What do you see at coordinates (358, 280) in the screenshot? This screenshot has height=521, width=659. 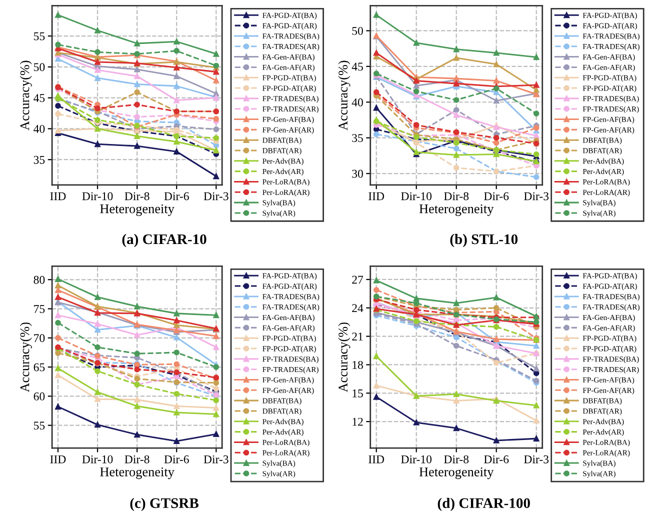 I see `y-tick-label: 27` at bounding box center [358, 280].